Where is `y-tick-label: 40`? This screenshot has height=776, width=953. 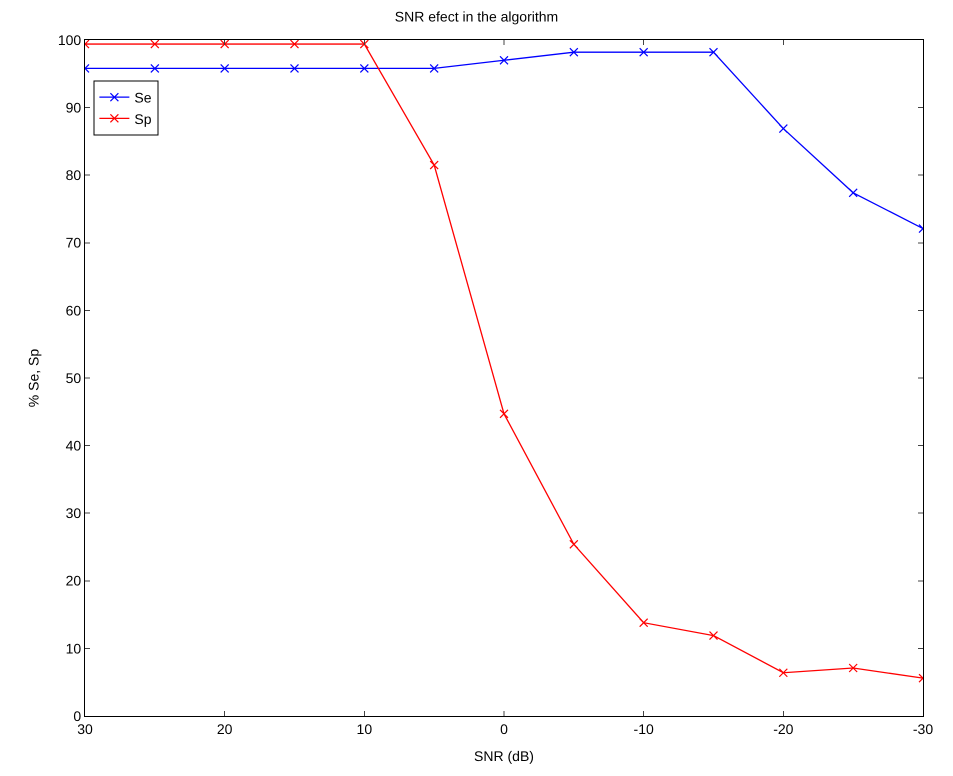
y-tick-label: 40 is located at coordinates (74, 446).